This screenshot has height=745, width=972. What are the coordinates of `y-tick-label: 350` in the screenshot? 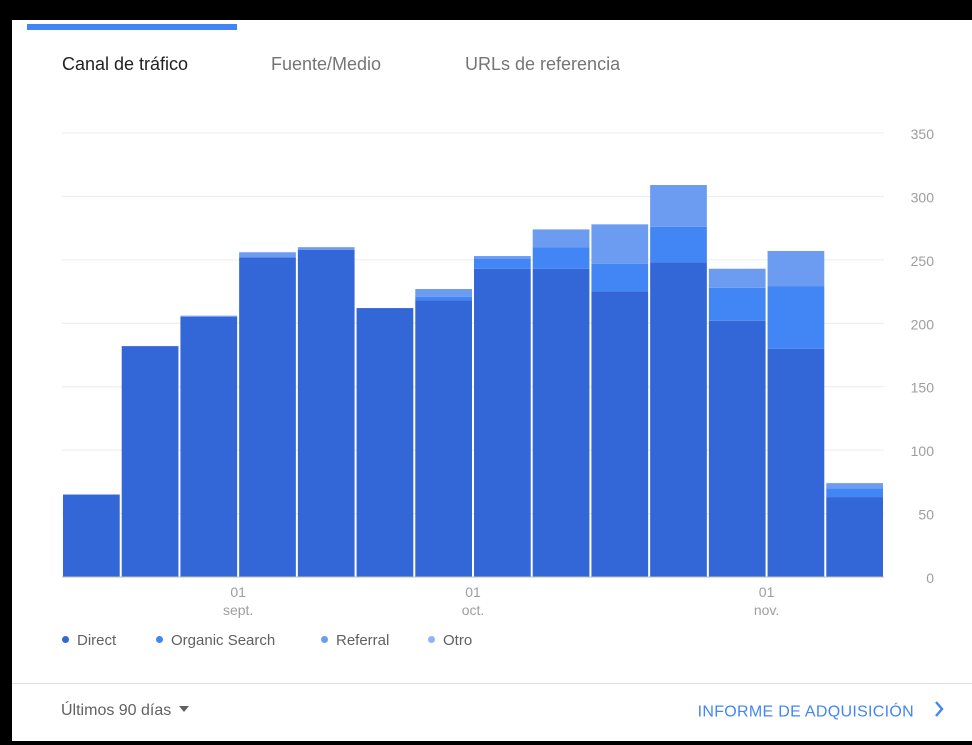 It's located at (923, 134).